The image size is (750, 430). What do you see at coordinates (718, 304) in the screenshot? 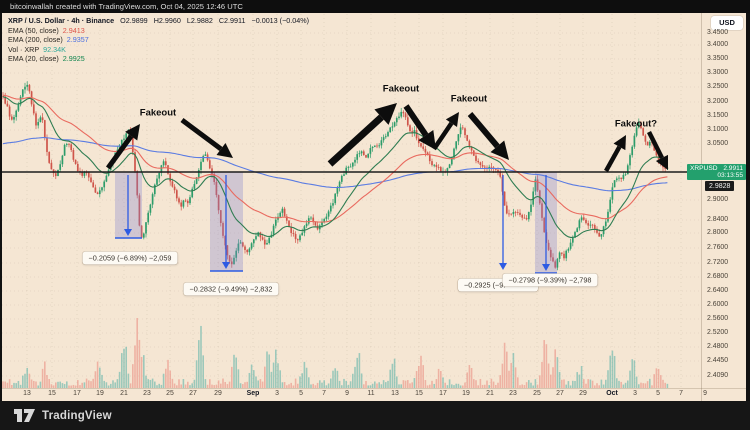
I see `price-tick-label: 2.6000` at bounding box center [718, 304].